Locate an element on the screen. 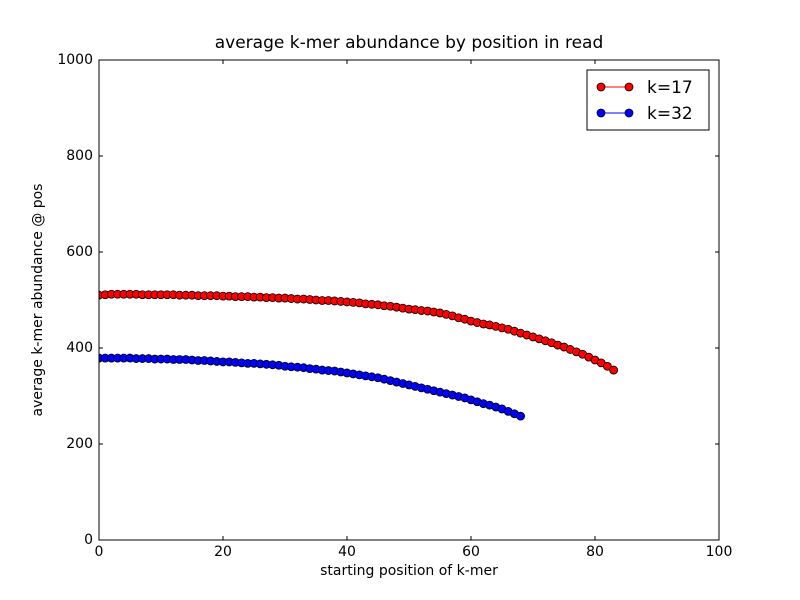 The image size is (800, 600). y-tick-label: 0 is located at coordinates (88, 540).